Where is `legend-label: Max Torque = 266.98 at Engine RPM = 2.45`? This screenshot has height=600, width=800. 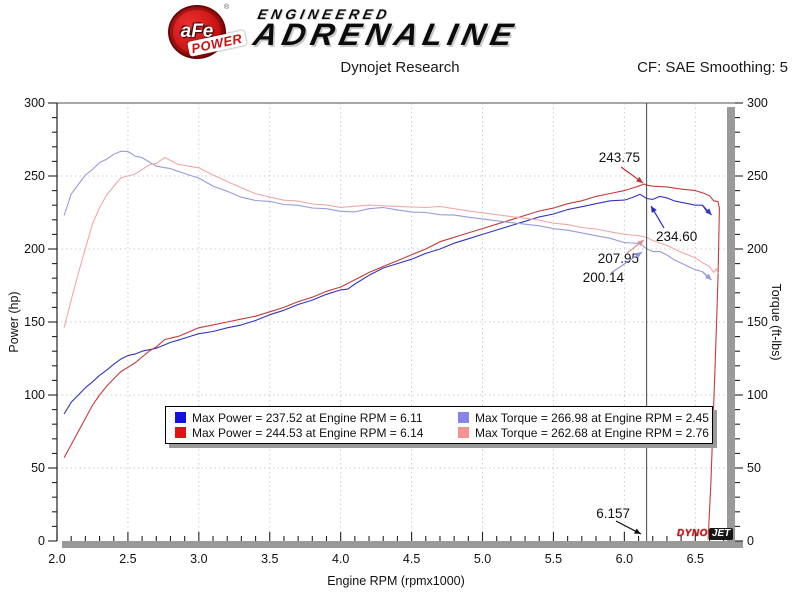 legend-label: Max Torque = 266.98 at Engine RPM = 2.45 is located at coordinates (592, 417).